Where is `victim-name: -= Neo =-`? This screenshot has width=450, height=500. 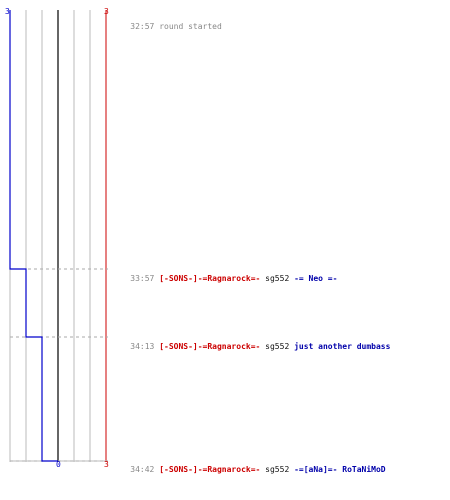 victim-name: -= Neo =- is located at coordinates (316, 278).